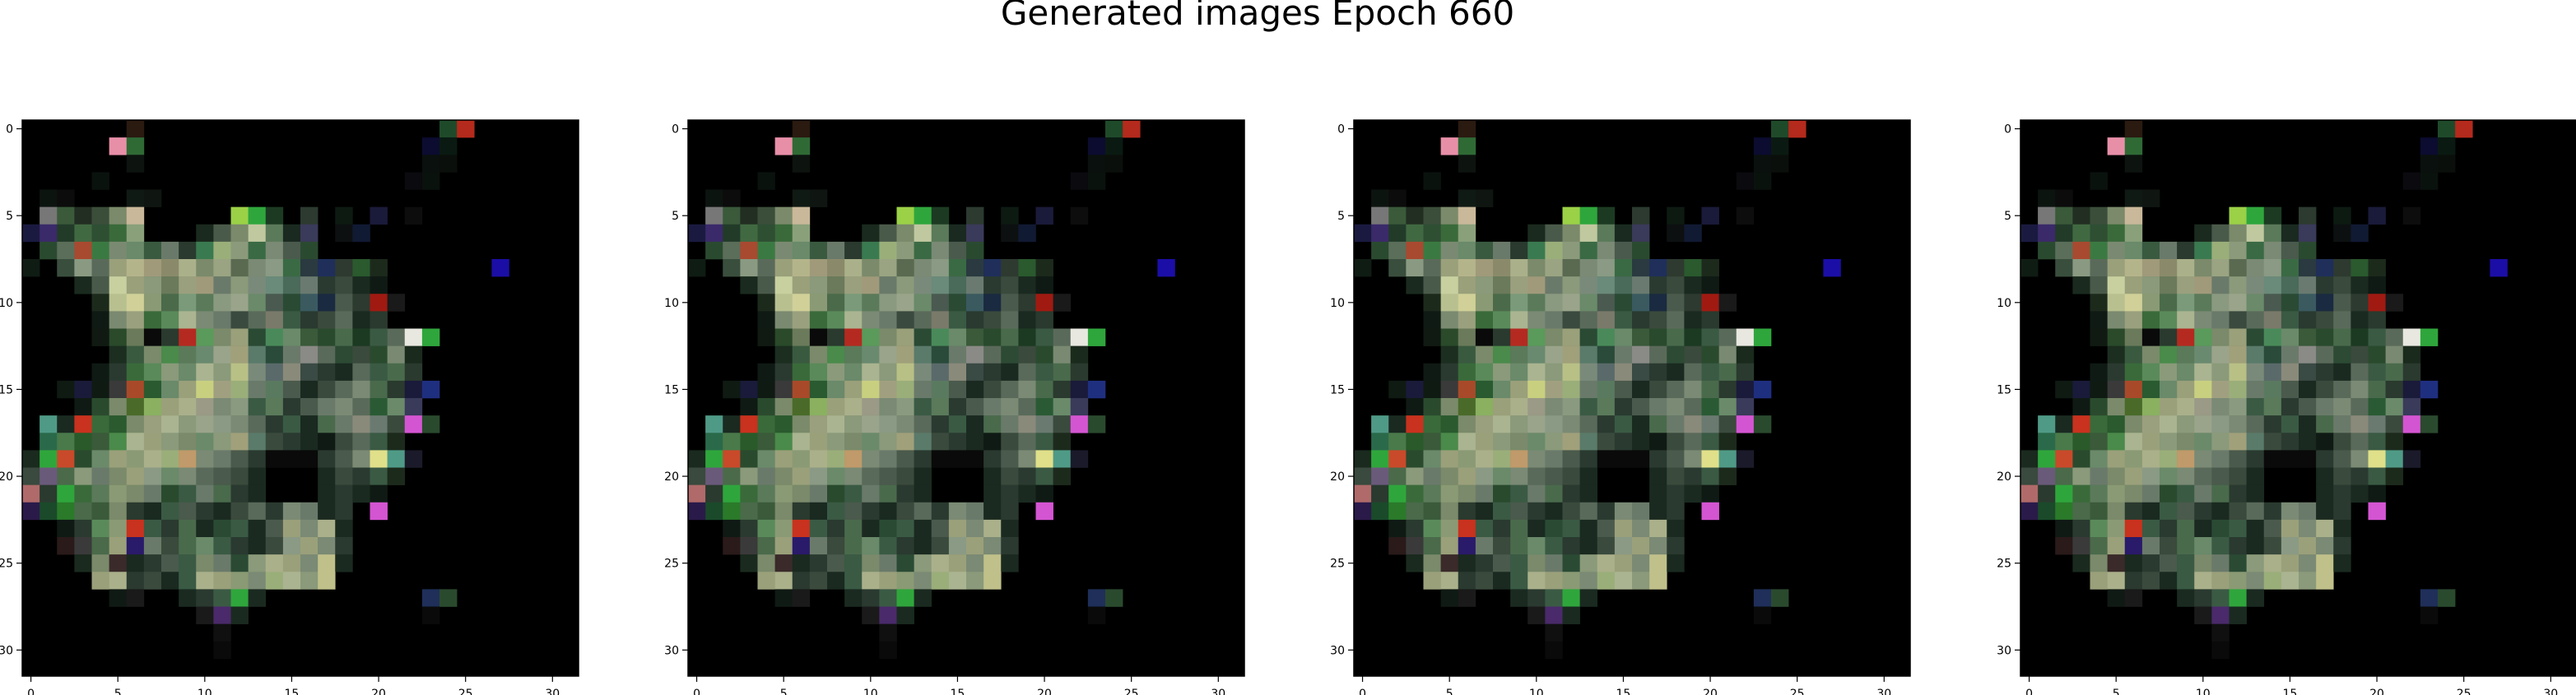  What do you see at coordinates (378, 691) in the screenshot?
I see `x-tick-label: 20` at bounding box center [378, 691].